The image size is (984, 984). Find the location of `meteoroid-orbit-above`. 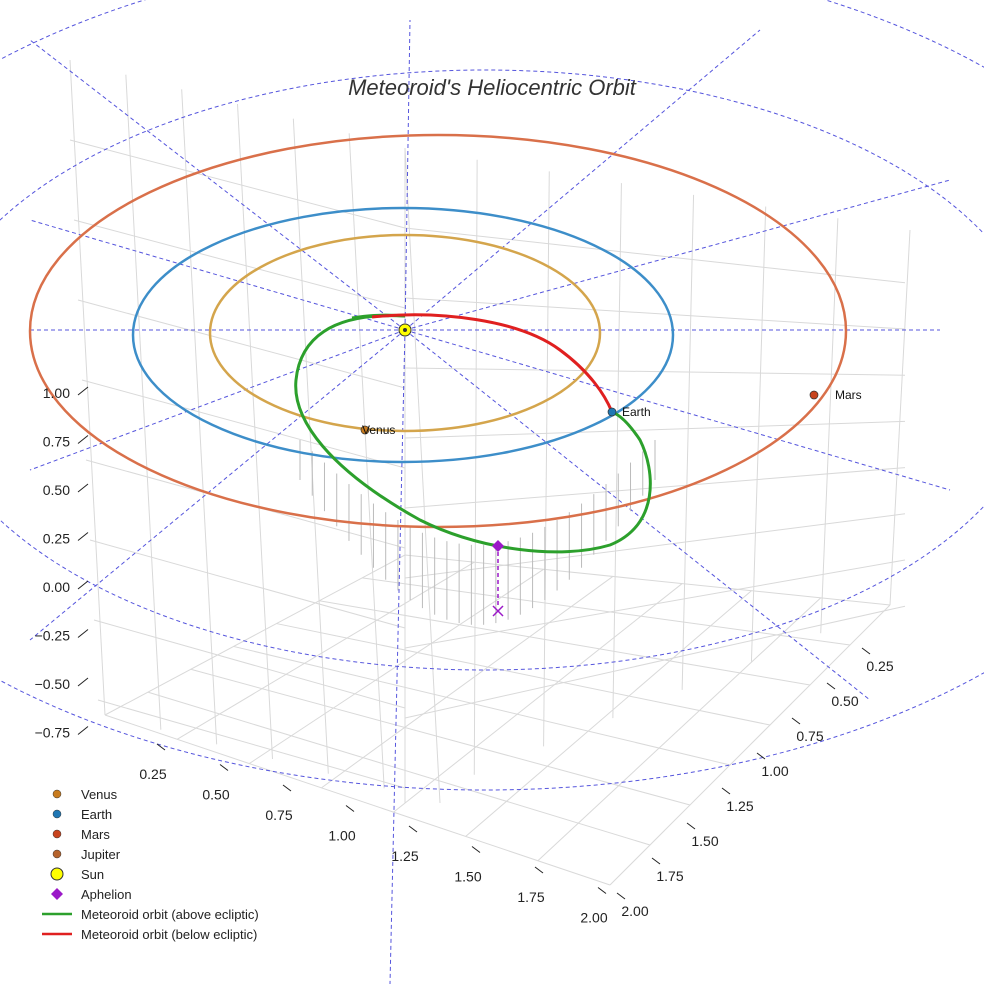

meteoroid-orbit-above is located at coordinates (473, 434).